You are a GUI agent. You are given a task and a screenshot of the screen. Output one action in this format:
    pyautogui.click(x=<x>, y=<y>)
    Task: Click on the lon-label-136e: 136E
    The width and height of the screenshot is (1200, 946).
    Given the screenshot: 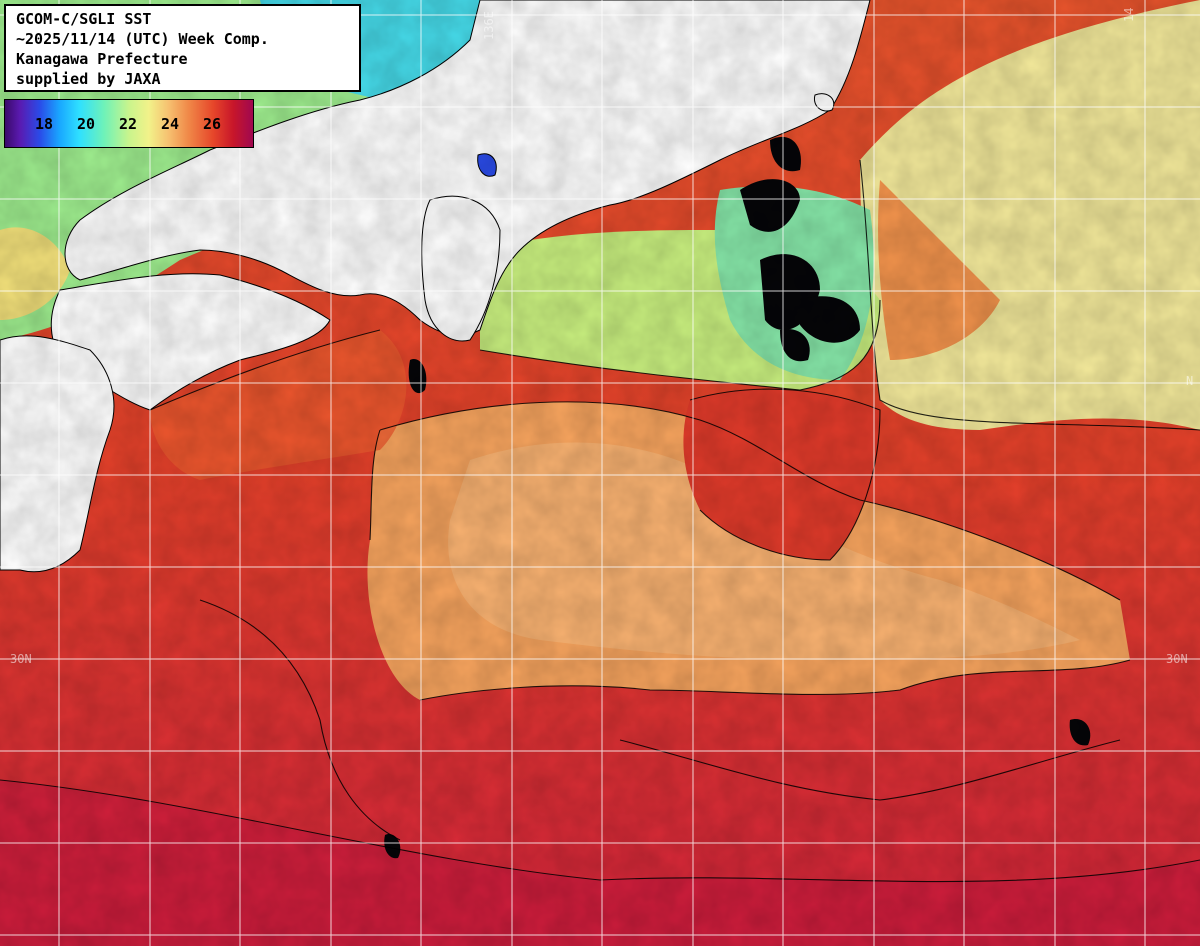 What is the action you would take?
    pyautogui.click(x=489, y=25)
    